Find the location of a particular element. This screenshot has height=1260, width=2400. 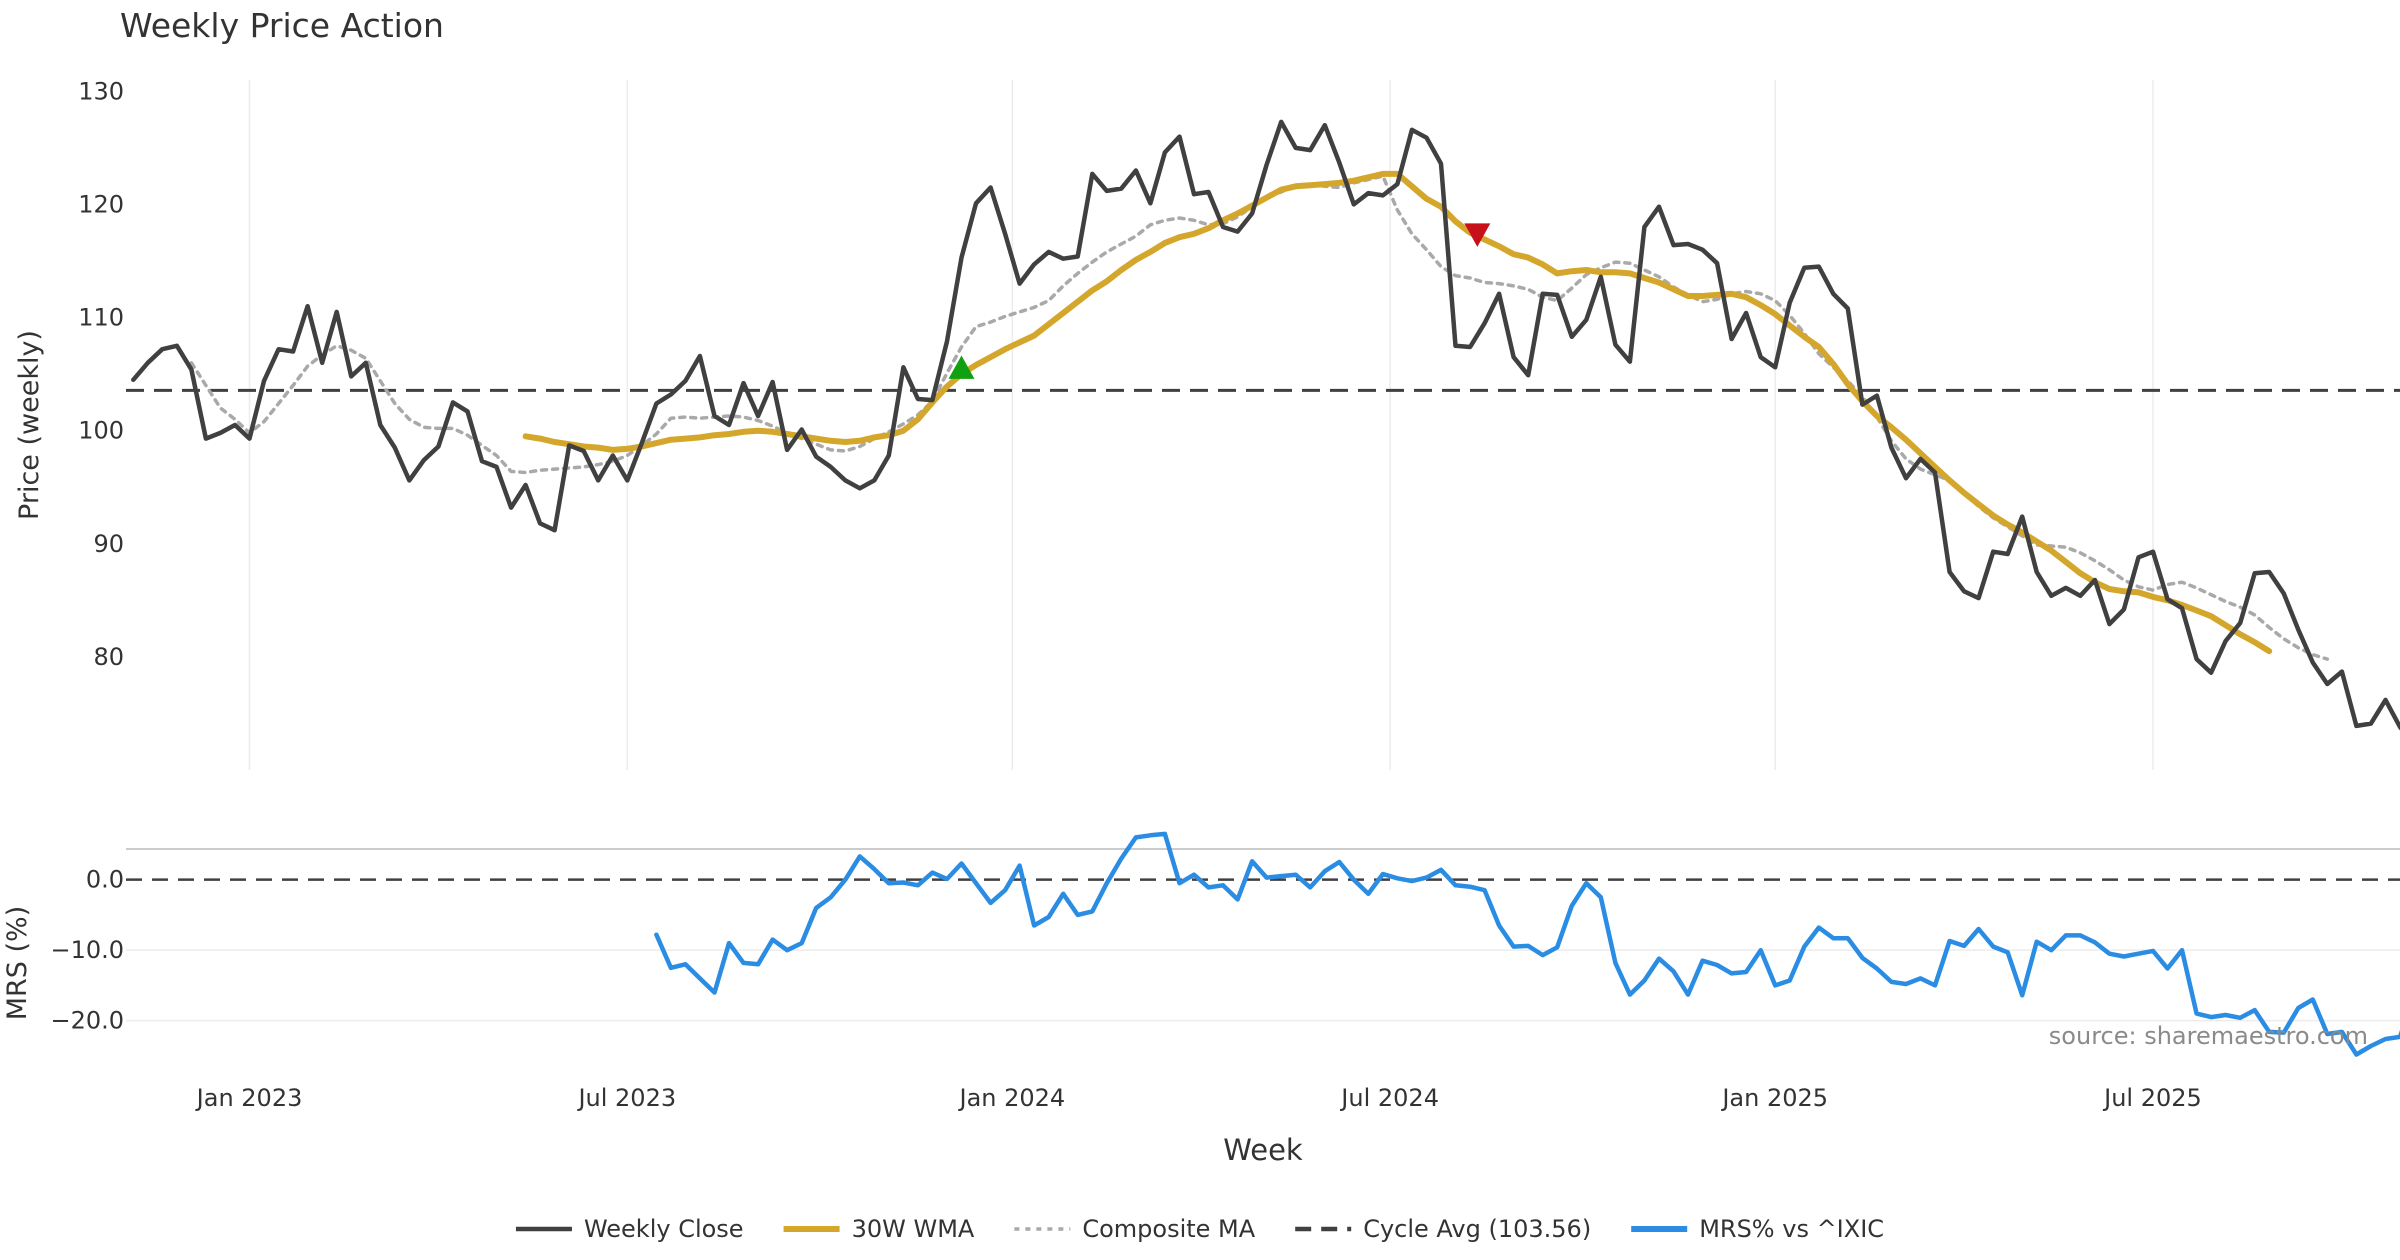

mrs-y-tick-1: −10.0 is located at coordinates (87, 950).